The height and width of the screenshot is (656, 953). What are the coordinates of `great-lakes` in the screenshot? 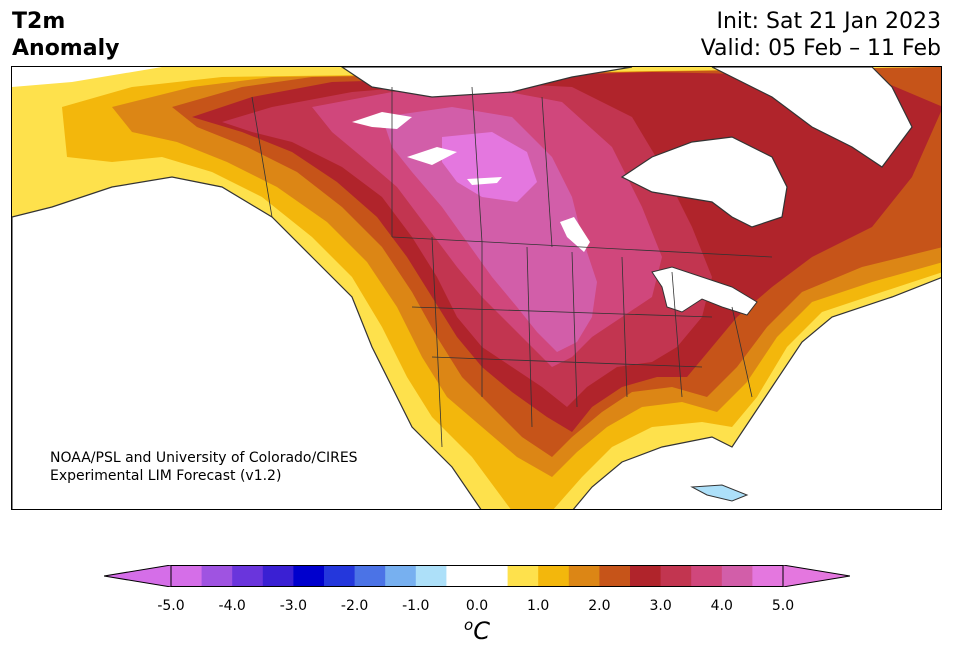 It's located at (704, 291).